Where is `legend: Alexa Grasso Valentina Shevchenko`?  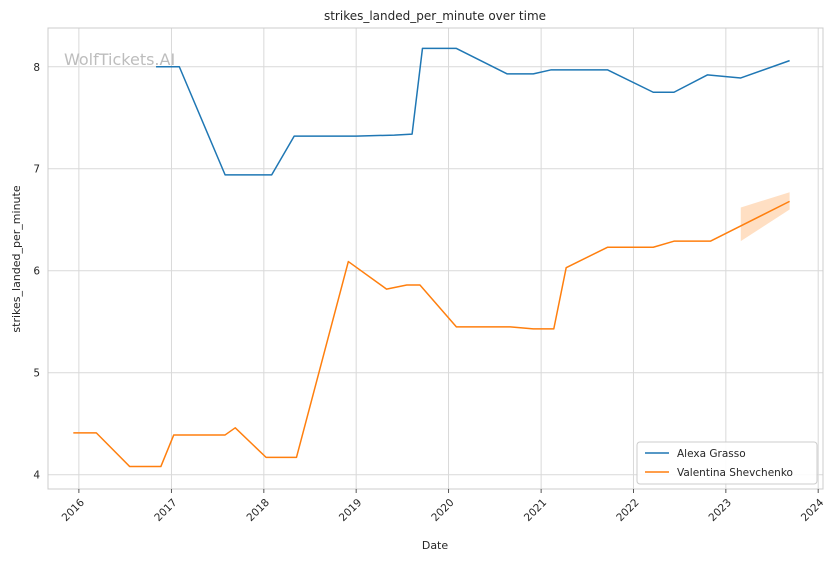
legend: Alexa Grasso Valentina Shevchenko is located at coordinates (727, 463).